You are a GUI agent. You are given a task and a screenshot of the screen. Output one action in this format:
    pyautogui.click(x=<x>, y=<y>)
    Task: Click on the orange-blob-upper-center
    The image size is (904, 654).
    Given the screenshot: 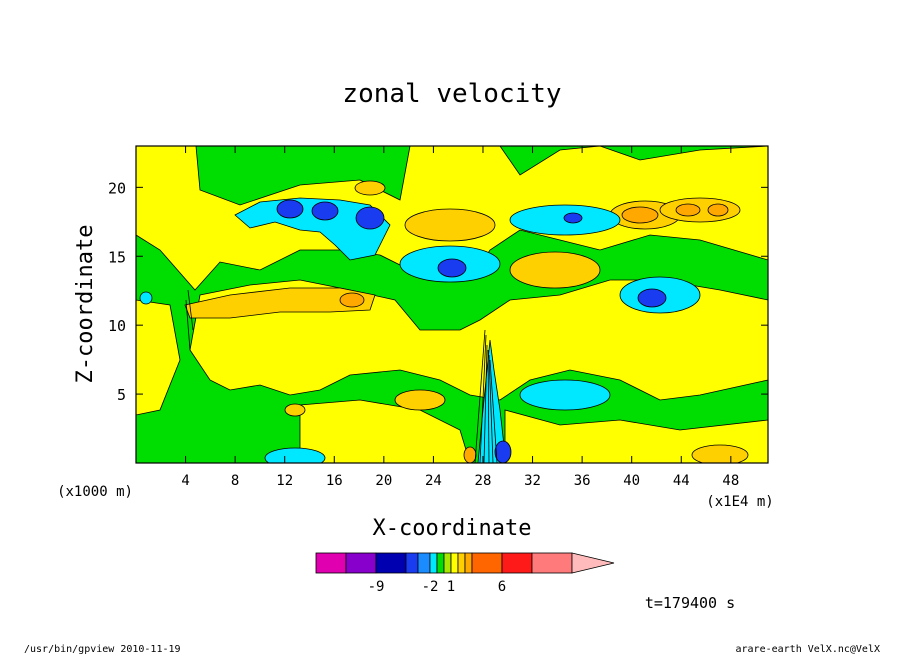 What is the action you would take?
    pyautogui.click(x=450, y=225)
    